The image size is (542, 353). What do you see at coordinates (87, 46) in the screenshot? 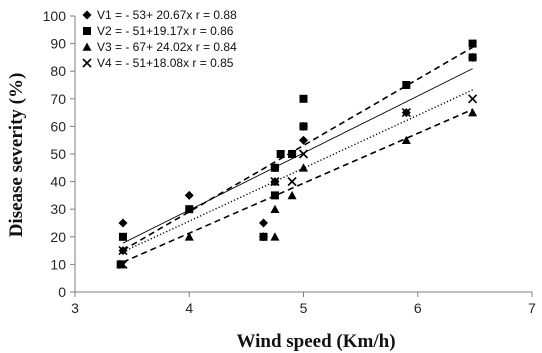
I see `legend-marker-v3` at bounding box center [87, 46].